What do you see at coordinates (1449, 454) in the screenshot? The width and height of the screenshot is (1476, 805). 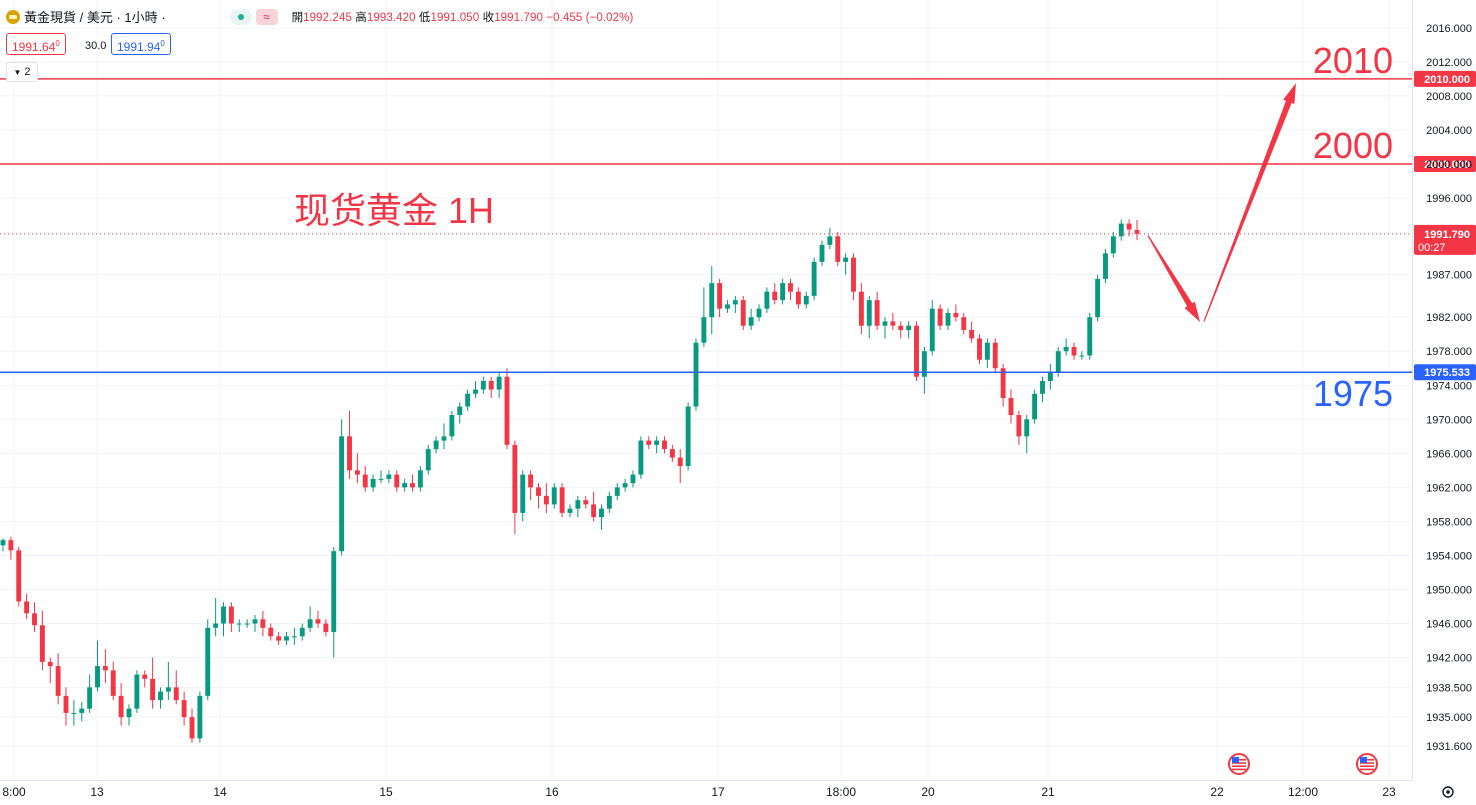 I see `price-tick-label: 1966.000` at bounding box center [1449, 454].